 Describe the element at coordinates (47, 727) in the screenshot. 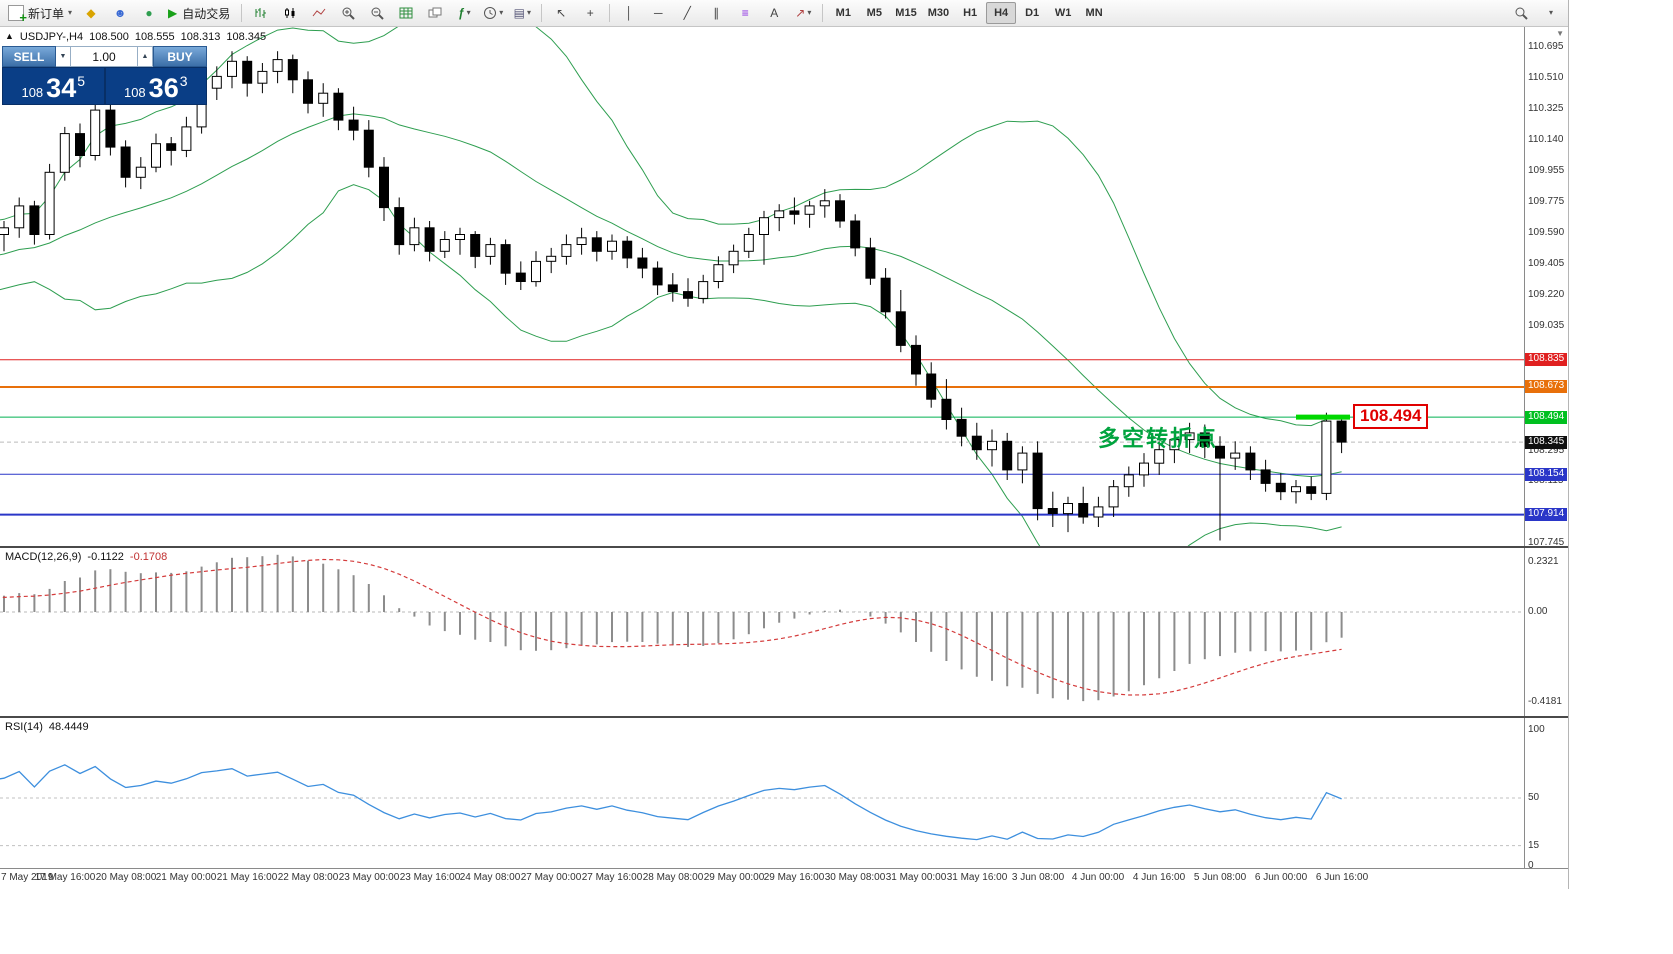

I see `rsi-label: RSI(14) 48.4449` at that location.